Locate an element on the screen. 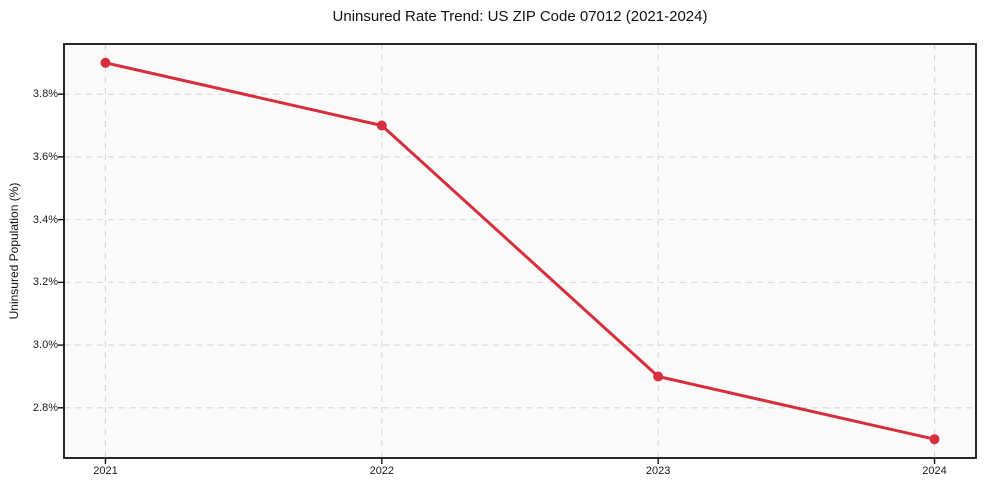 Image resolution: width=989 pixels, height=490 pixels. x-tick-label: 2021 is located at coordinates (105, 471).